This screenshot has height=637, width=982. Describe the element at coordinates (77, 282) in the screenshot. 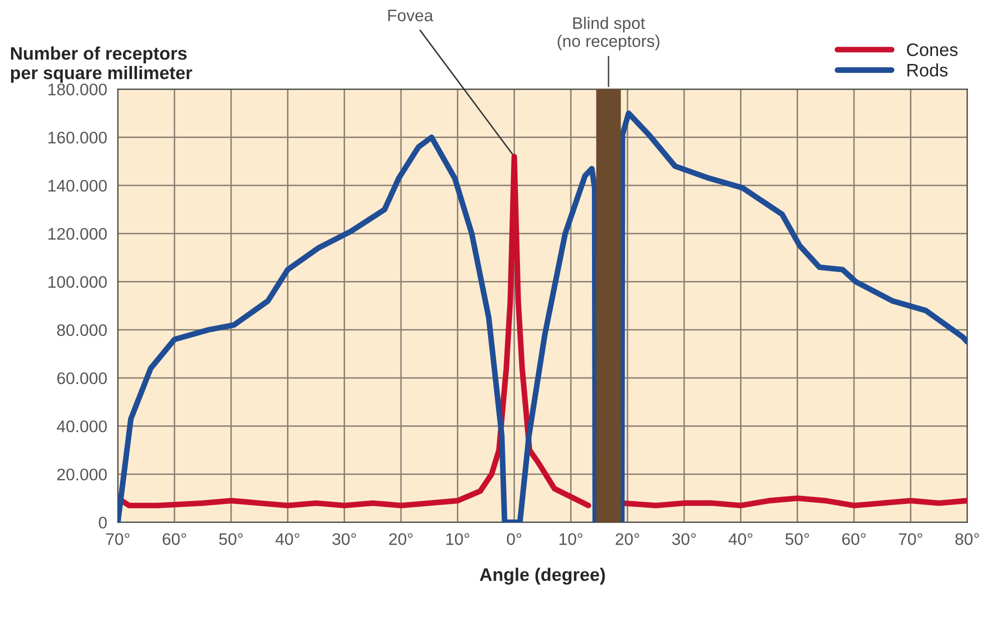

I see `y-tick-label: 100.000` at that location.